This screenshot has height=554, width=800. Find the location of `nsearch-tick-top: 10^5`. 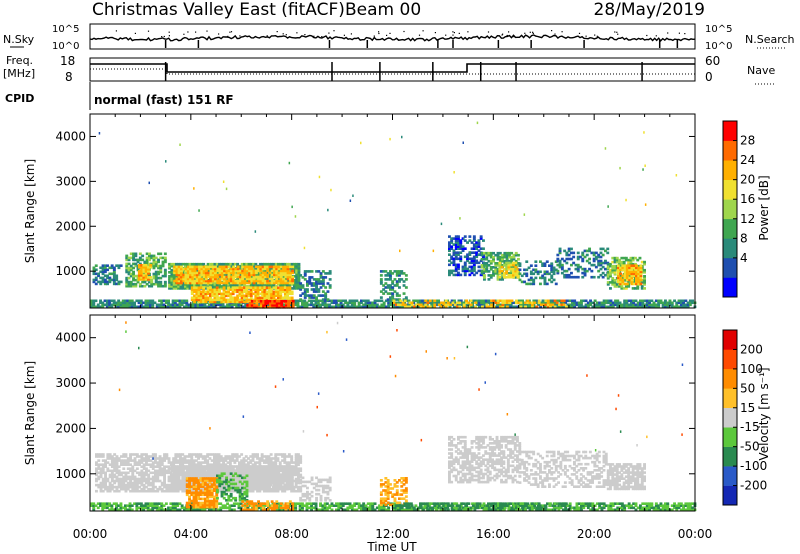

nsearch-tick-top: 10^5 is located at coordinates (718, 29).